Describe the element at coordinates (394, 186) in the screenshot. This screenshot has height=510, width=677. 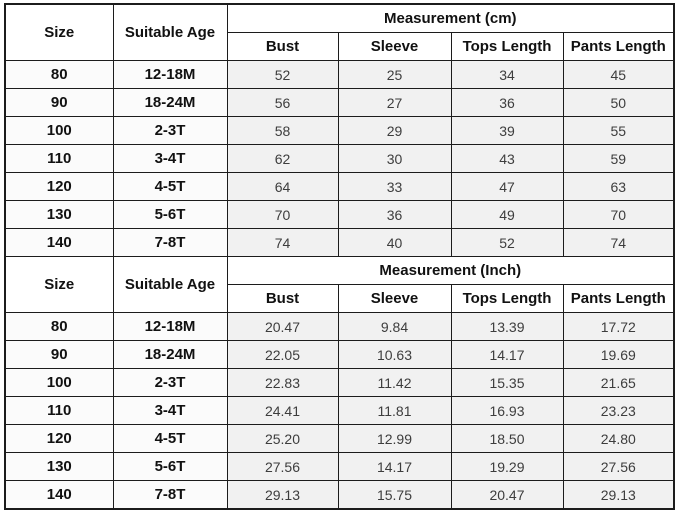
I see `sleeve-value-cell: 33` at that location.